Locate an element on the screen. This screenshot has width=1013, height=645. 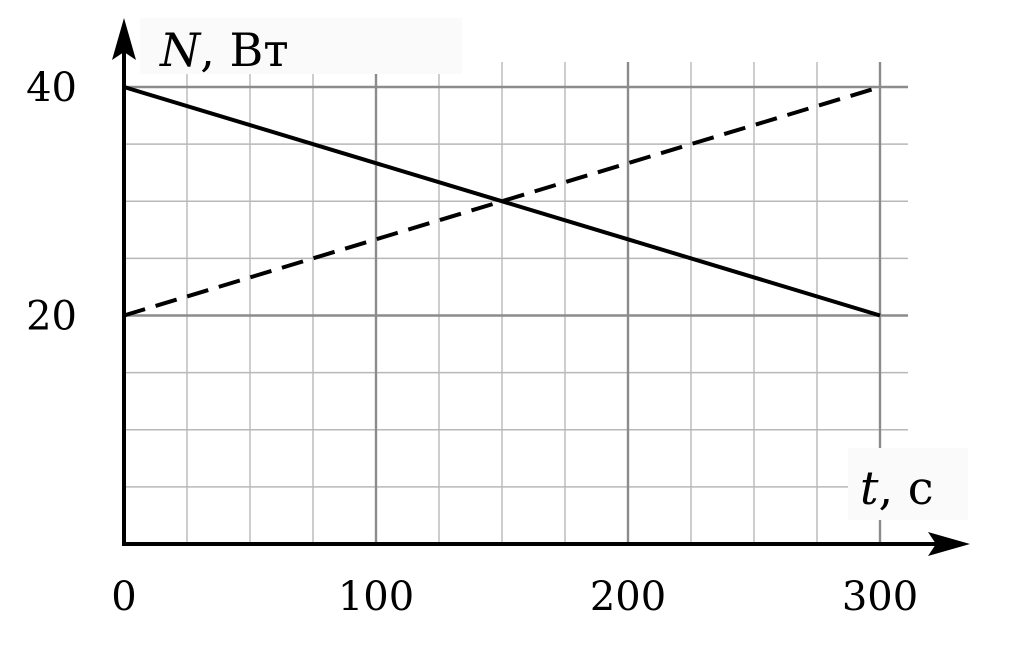
y-axis-arrow-icon is located at coordinates (124, 39).